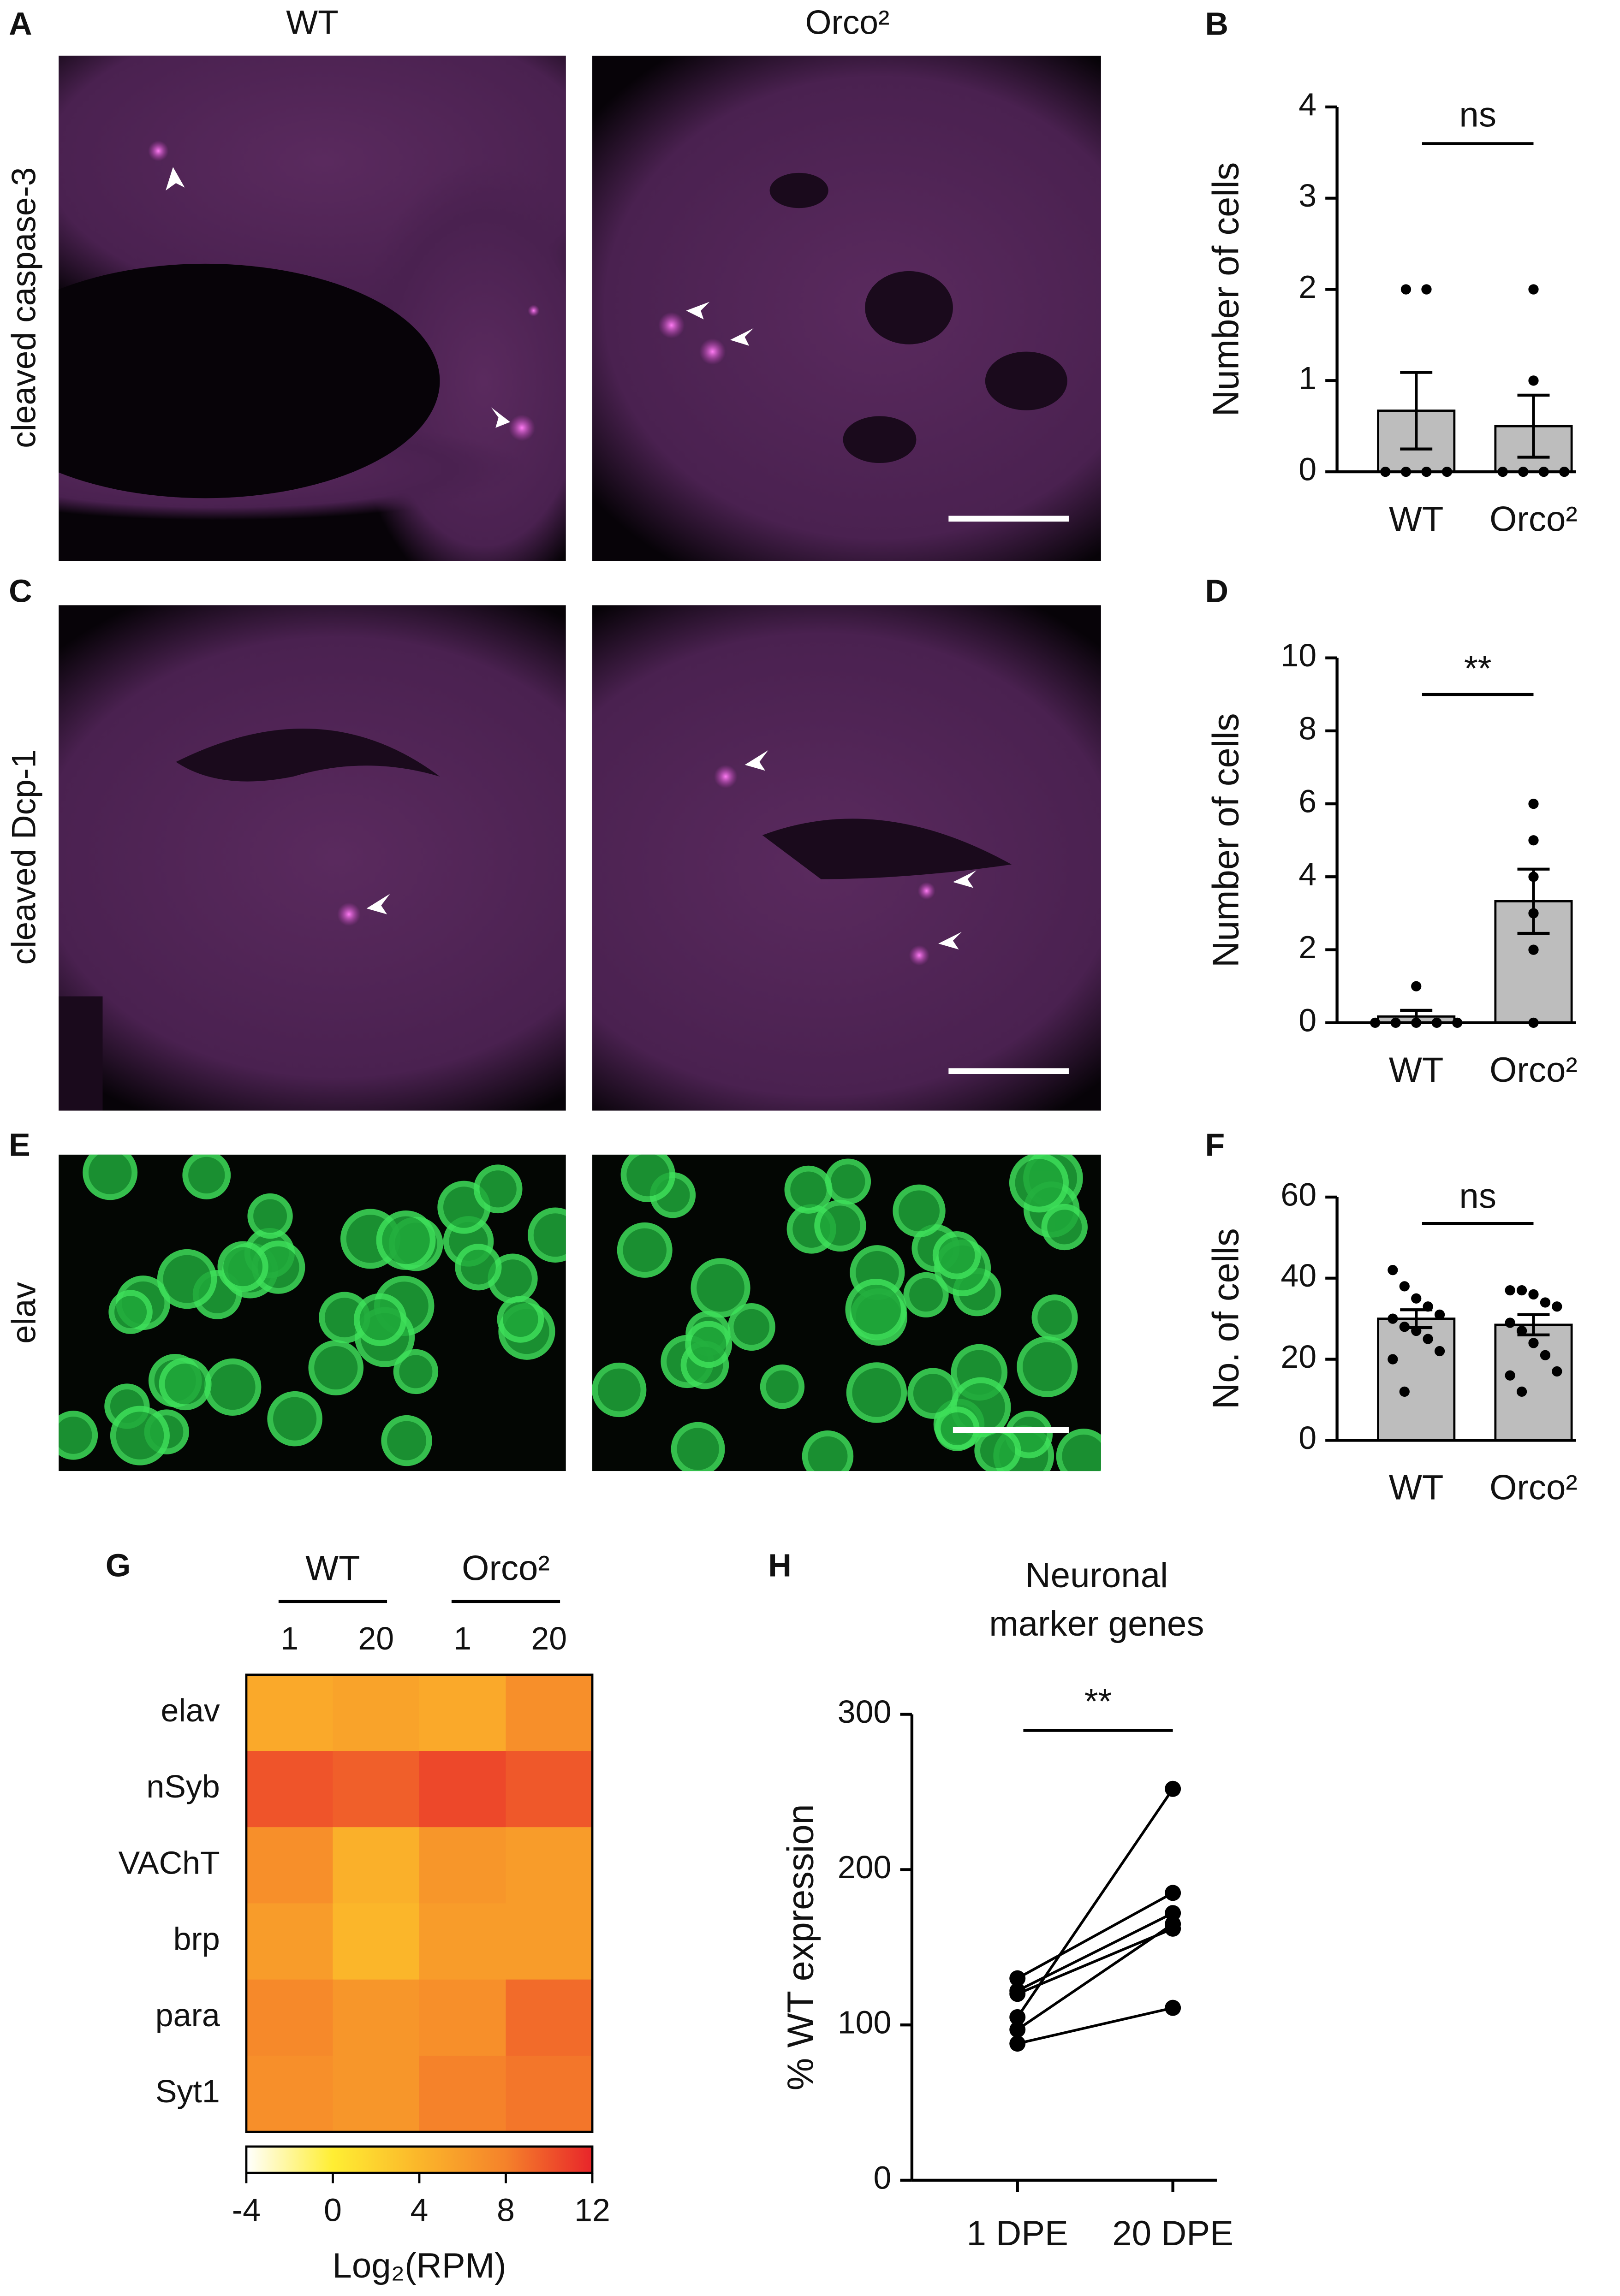 This screenshot has width=1620, height=2296. I want to click on annotation: **, so click(1477, 668).